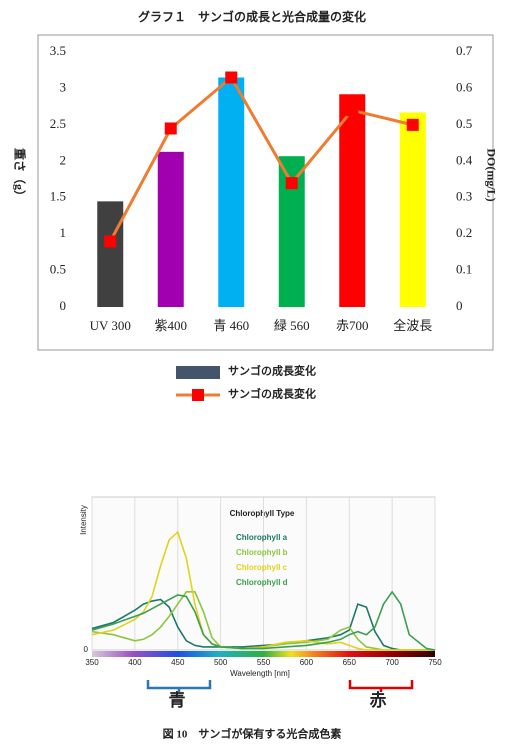 The image size is (505, 751). What do you see at coordinates (110, 325) in the screenshot?
I see `x-tick-label: UV 300` at bounding box center [110, 325].